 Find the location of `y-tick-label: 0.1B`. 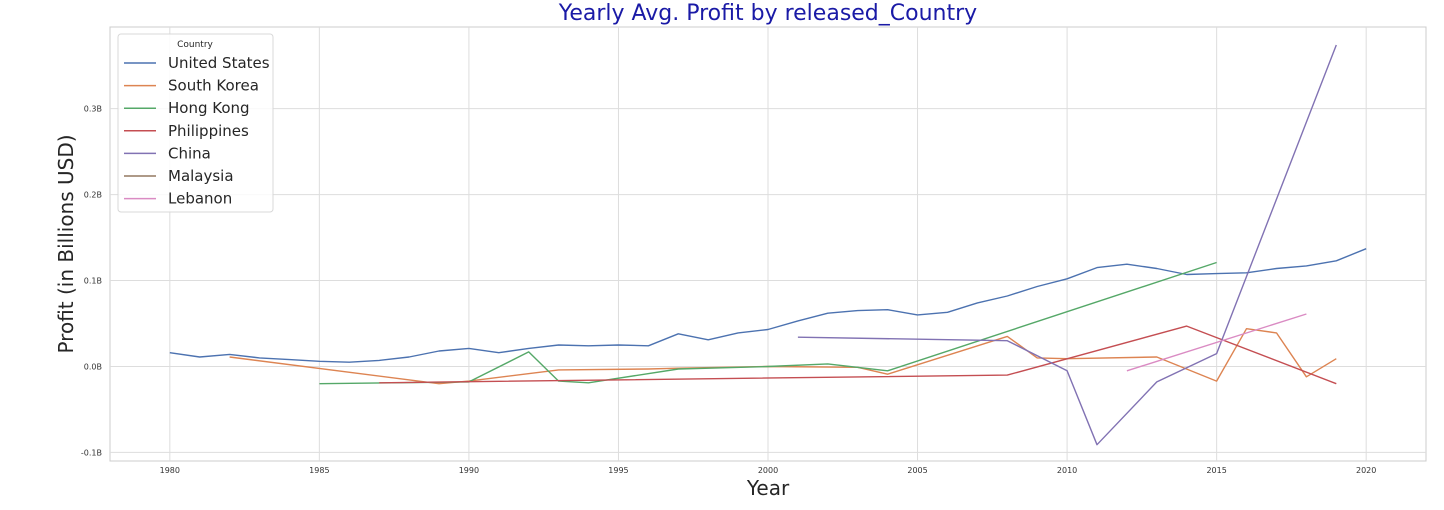

y-tick-label: 0.1B is located at coordinates (93, 281).